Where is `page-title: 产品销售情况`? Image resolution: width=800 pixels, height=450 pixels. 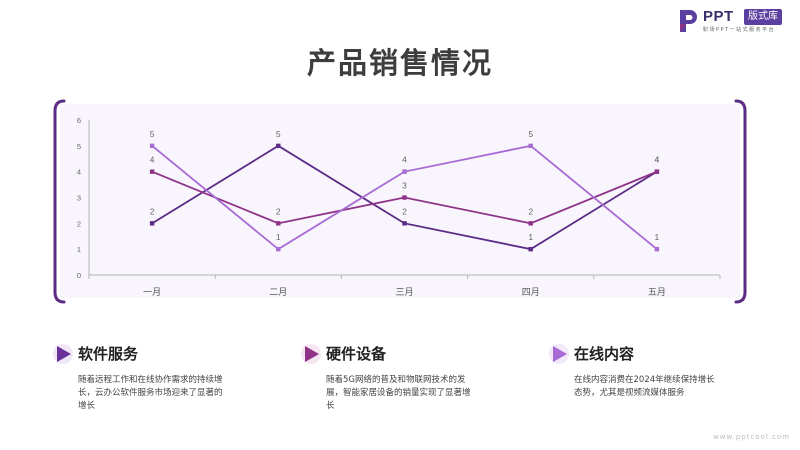 page-title: 产品销售情况 is located at coordinates (399, 63).